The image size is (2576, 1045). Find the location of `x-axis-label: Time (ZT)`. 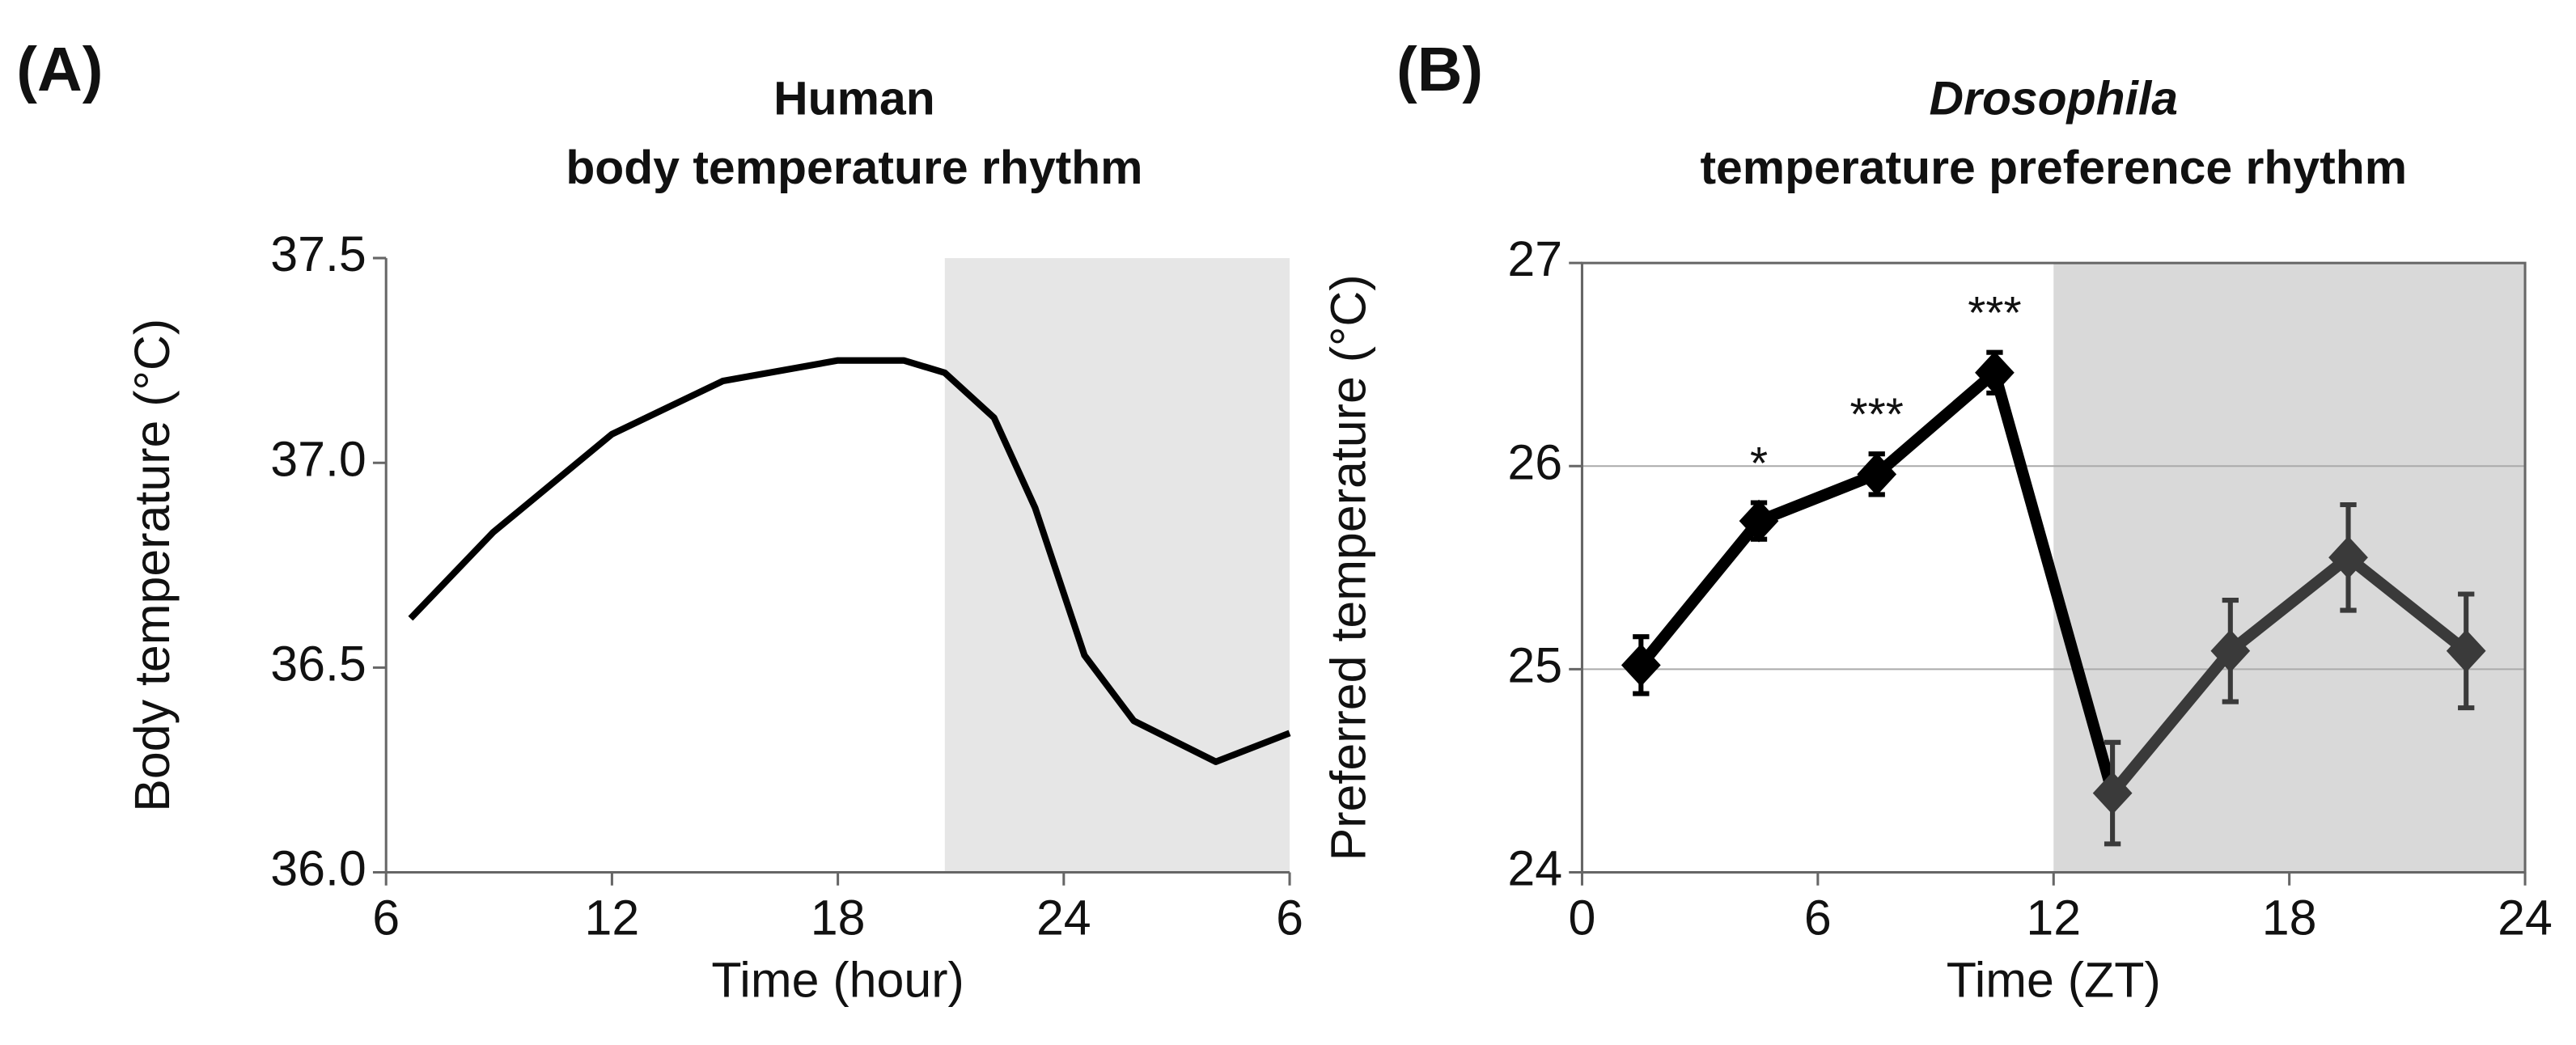

x-axis-label: Time (ZT) is located at coordinates (2054, 980).